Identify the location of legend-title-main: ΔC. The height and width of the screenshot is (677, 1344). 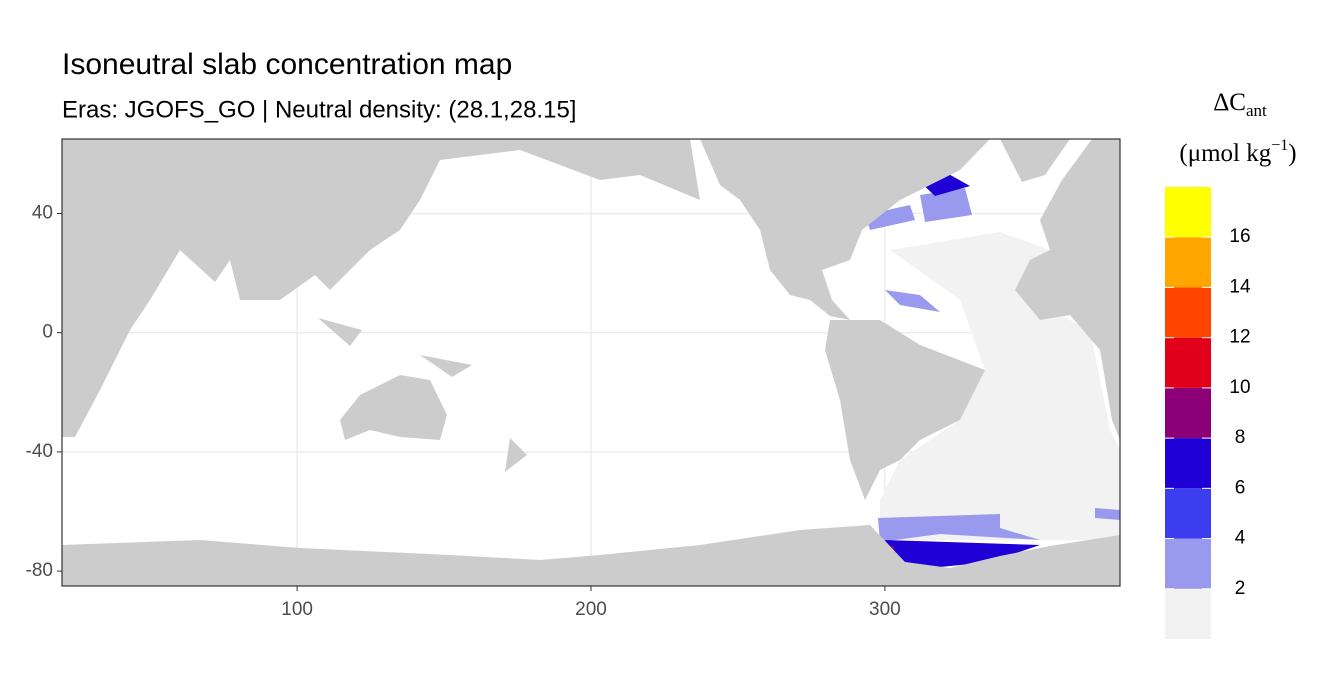
(1229, 102).